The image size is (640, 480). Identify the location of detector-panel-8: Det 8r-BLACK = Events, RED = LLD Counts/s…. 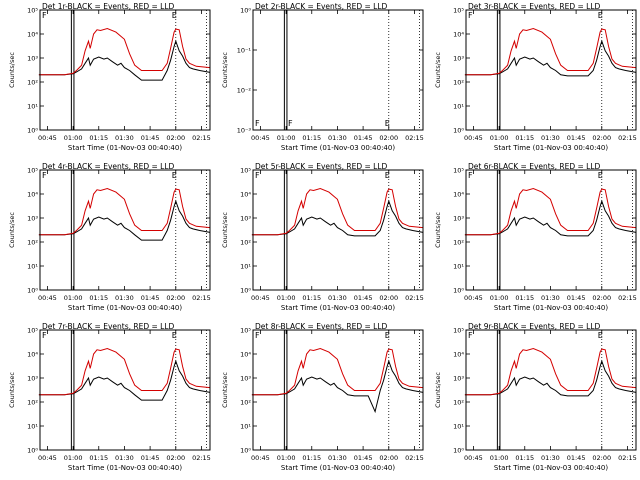
(322, 397).